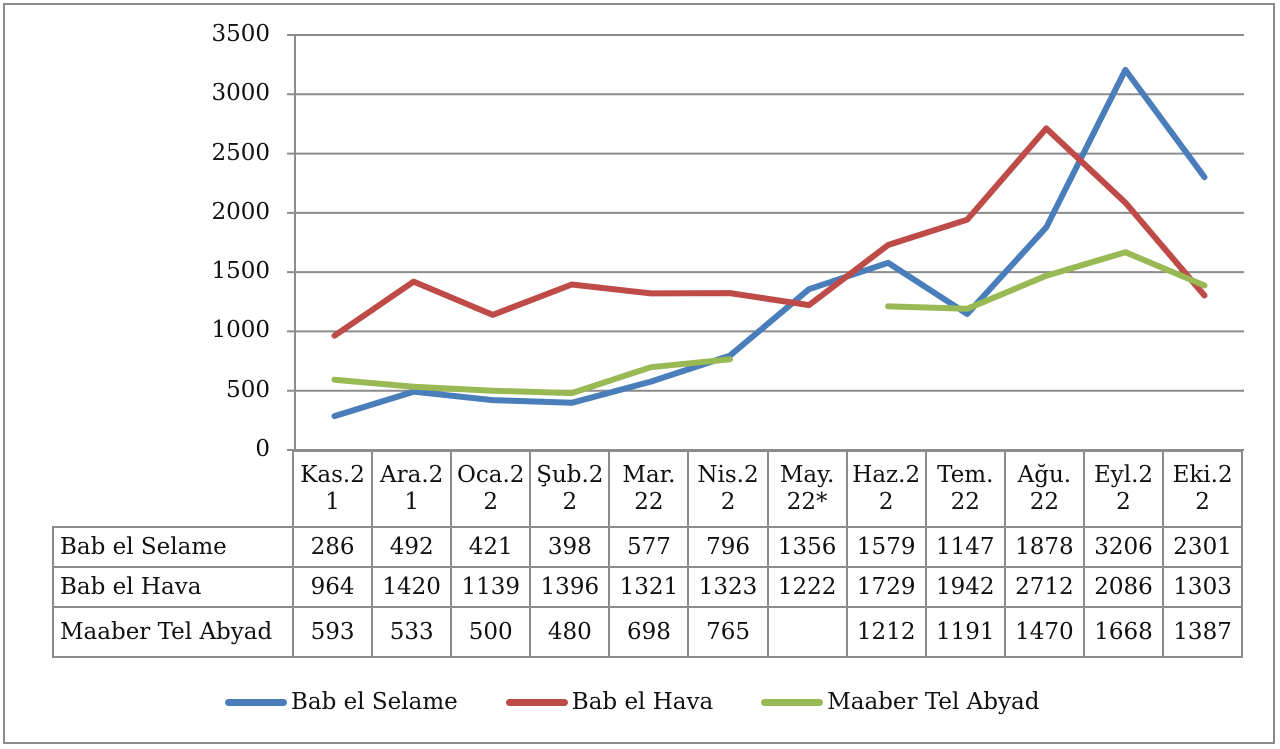 This screenshot has width=1280, height=749. Describe the element at coordinates (965, 547) in the screenshot. I see `table-cell: 1147` at that location.